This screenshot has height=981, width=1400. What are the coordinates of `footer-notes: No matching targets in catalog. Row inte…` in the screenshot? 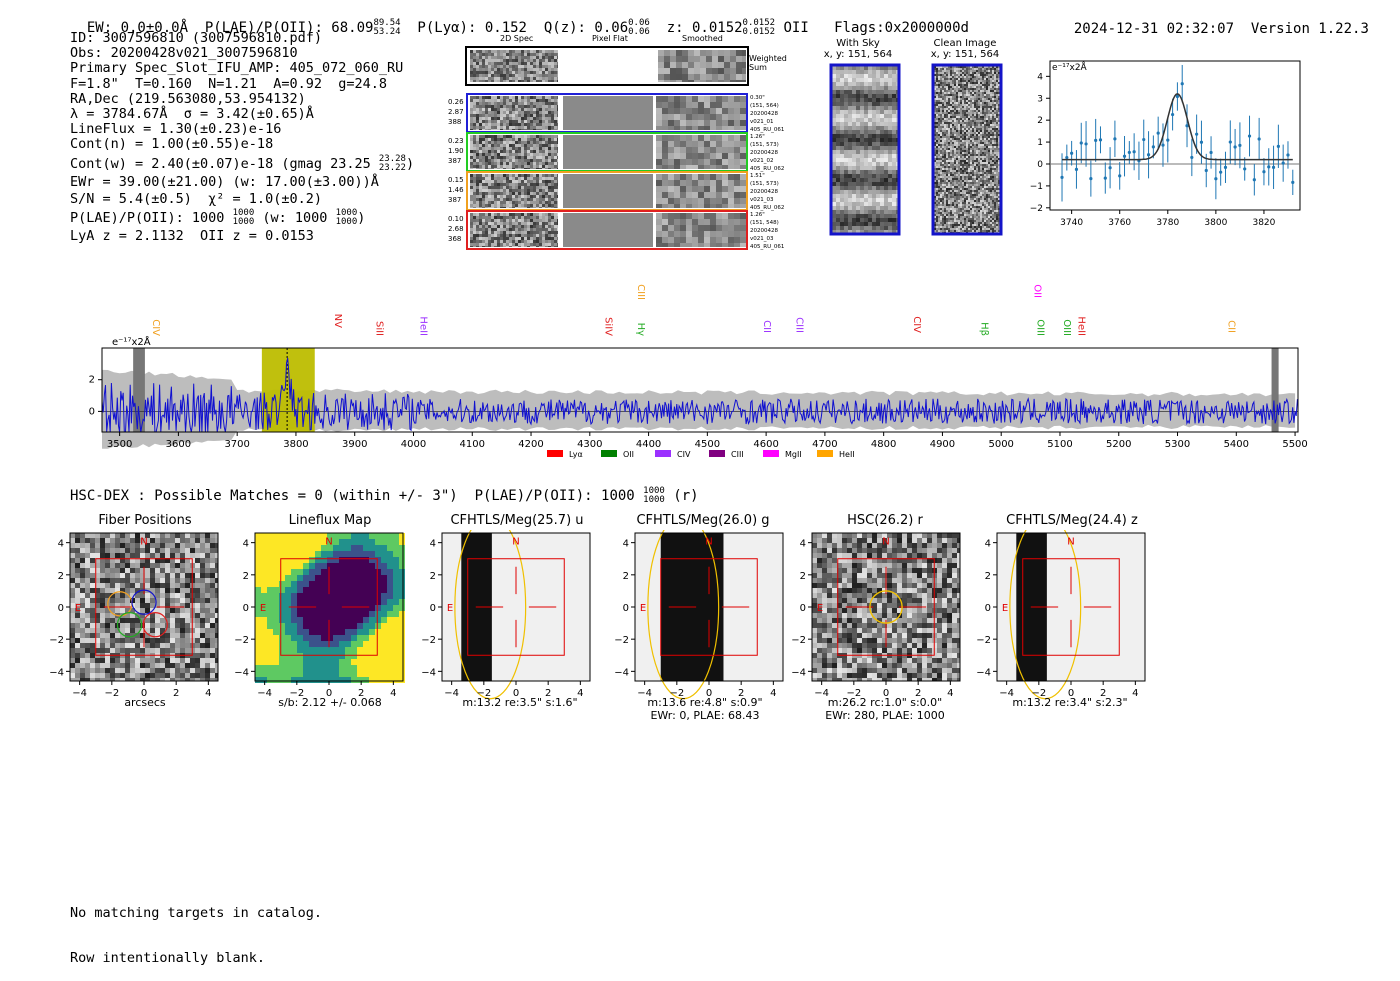 It's located at (196, 928).